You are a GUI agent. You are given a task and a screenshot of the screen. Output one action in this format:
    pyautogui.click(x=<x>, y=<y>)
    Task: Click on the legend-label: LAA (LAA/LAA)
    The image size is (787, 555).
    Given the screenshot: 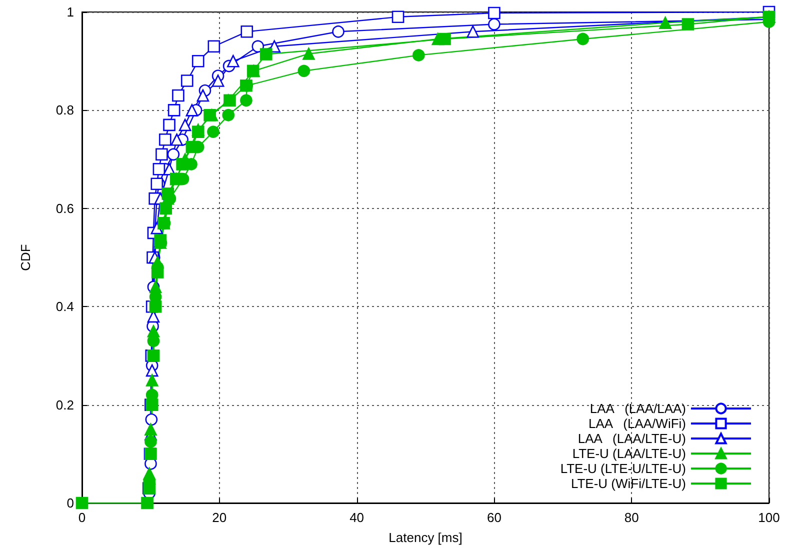 What is the action you would take?
    pyautogui.click(x=638, y=408)
    